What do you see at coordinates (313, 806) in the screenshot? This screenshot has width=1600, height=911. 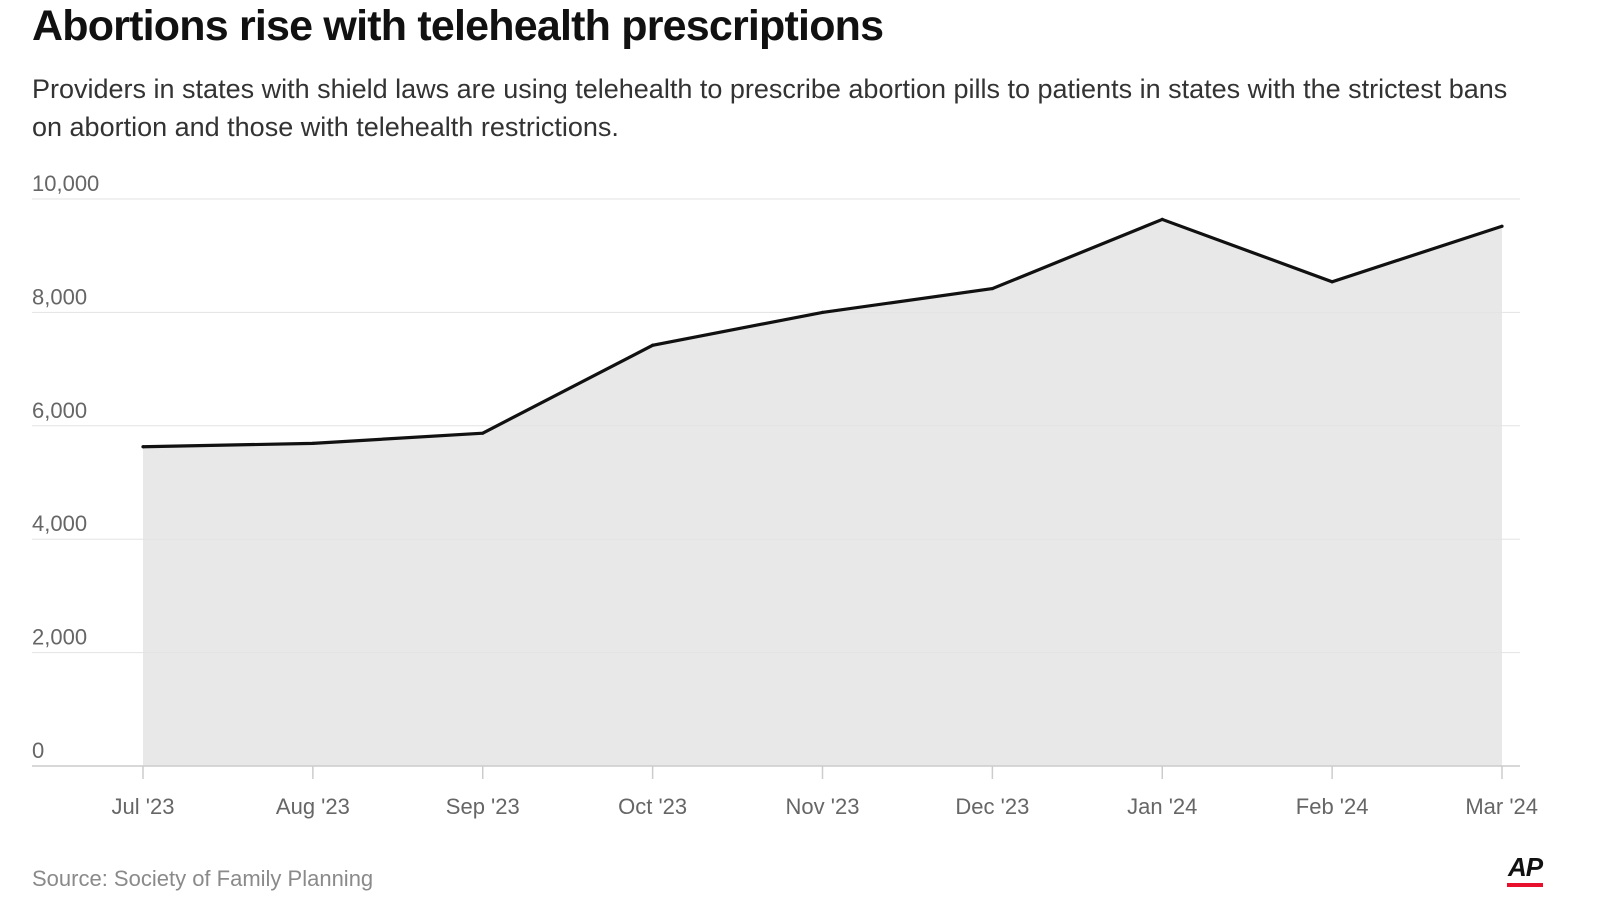 I see `x-tick-label: Aug '23` at bounding box center [313, 806].